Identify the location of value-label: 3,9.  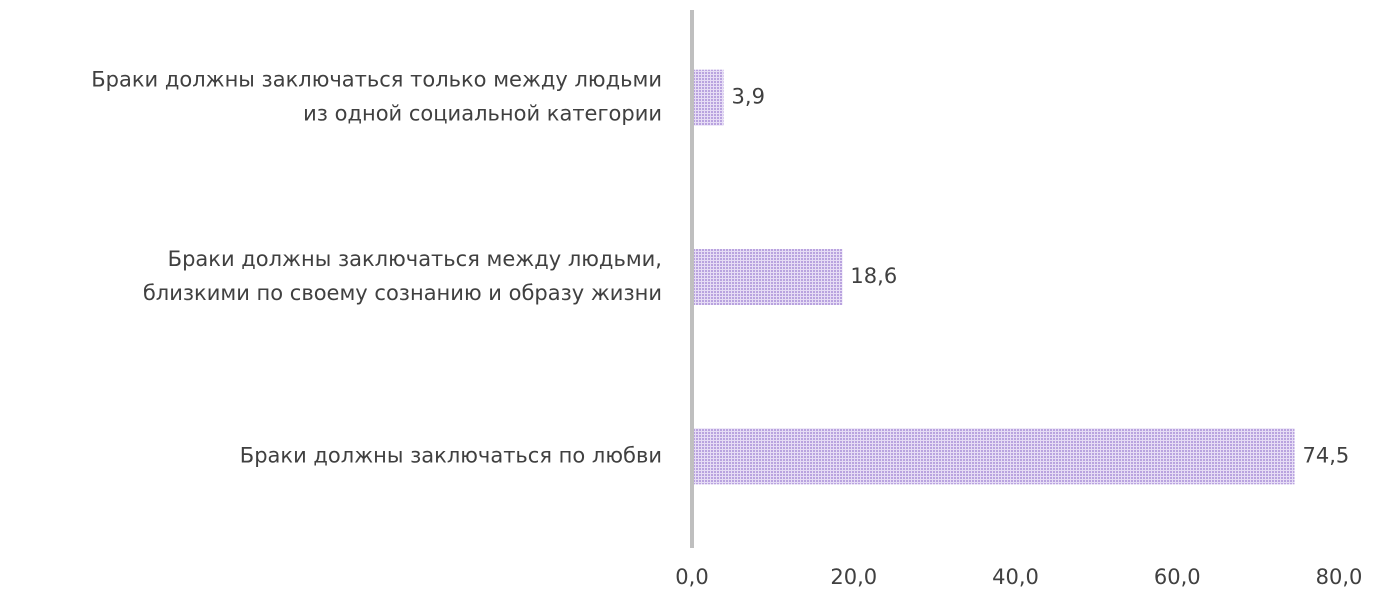
(748, 97).